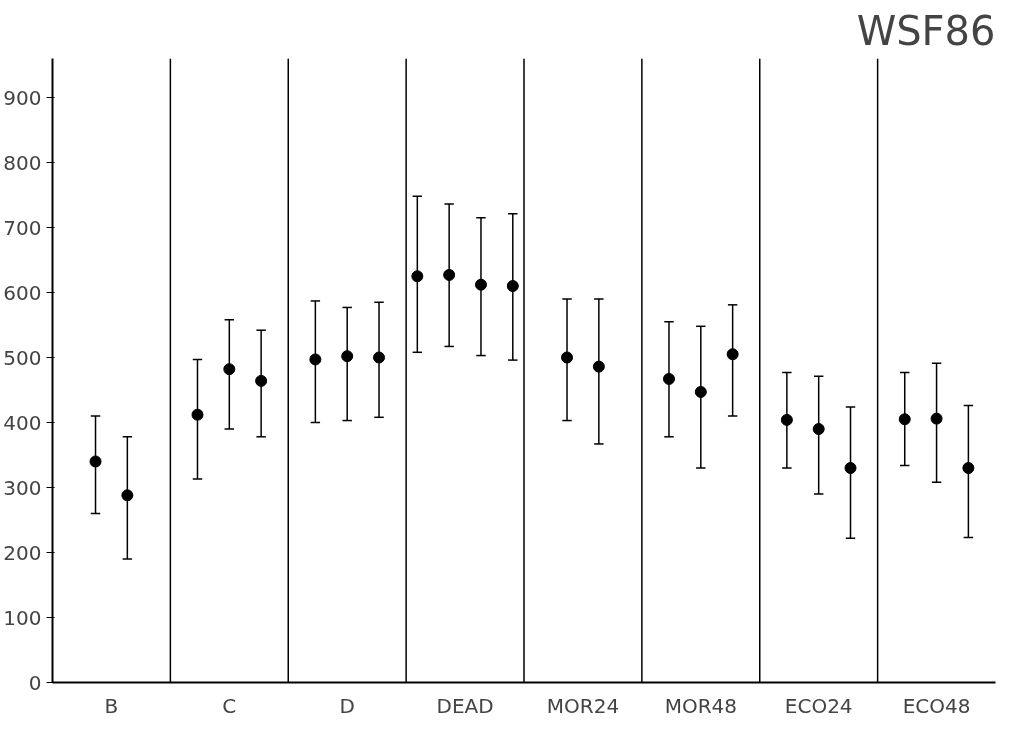 This screenshot has height=733, width=1014. Describe the element at coordinates (22, 97) in the screenshot. I see `y-tick-label: 900` at that location.